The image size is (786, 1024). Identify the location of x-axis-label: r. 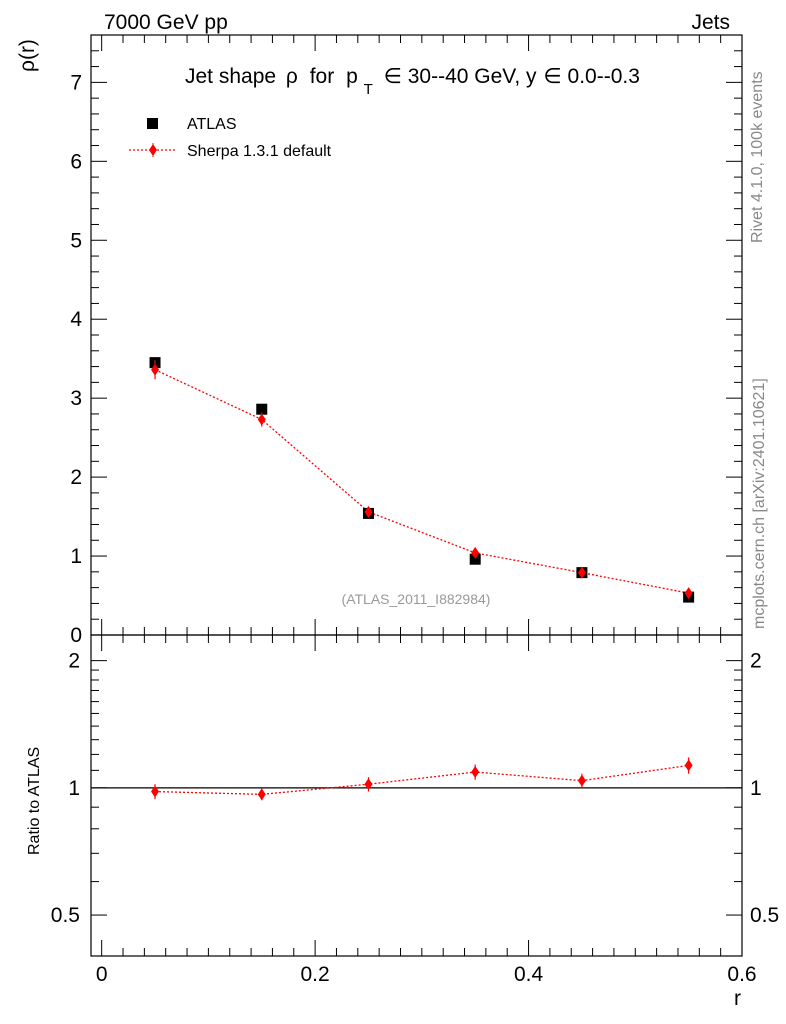
(737, 998).